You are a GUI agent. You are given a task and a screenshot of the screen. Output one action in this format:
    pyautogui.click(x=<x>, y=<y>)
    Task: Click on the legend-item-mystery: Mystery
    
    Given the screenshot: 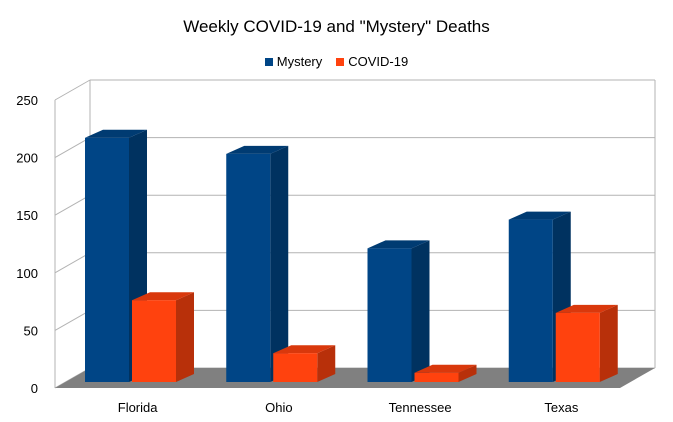 What is the action you would take?
    pyautogui.click(x=293, y=61)
    